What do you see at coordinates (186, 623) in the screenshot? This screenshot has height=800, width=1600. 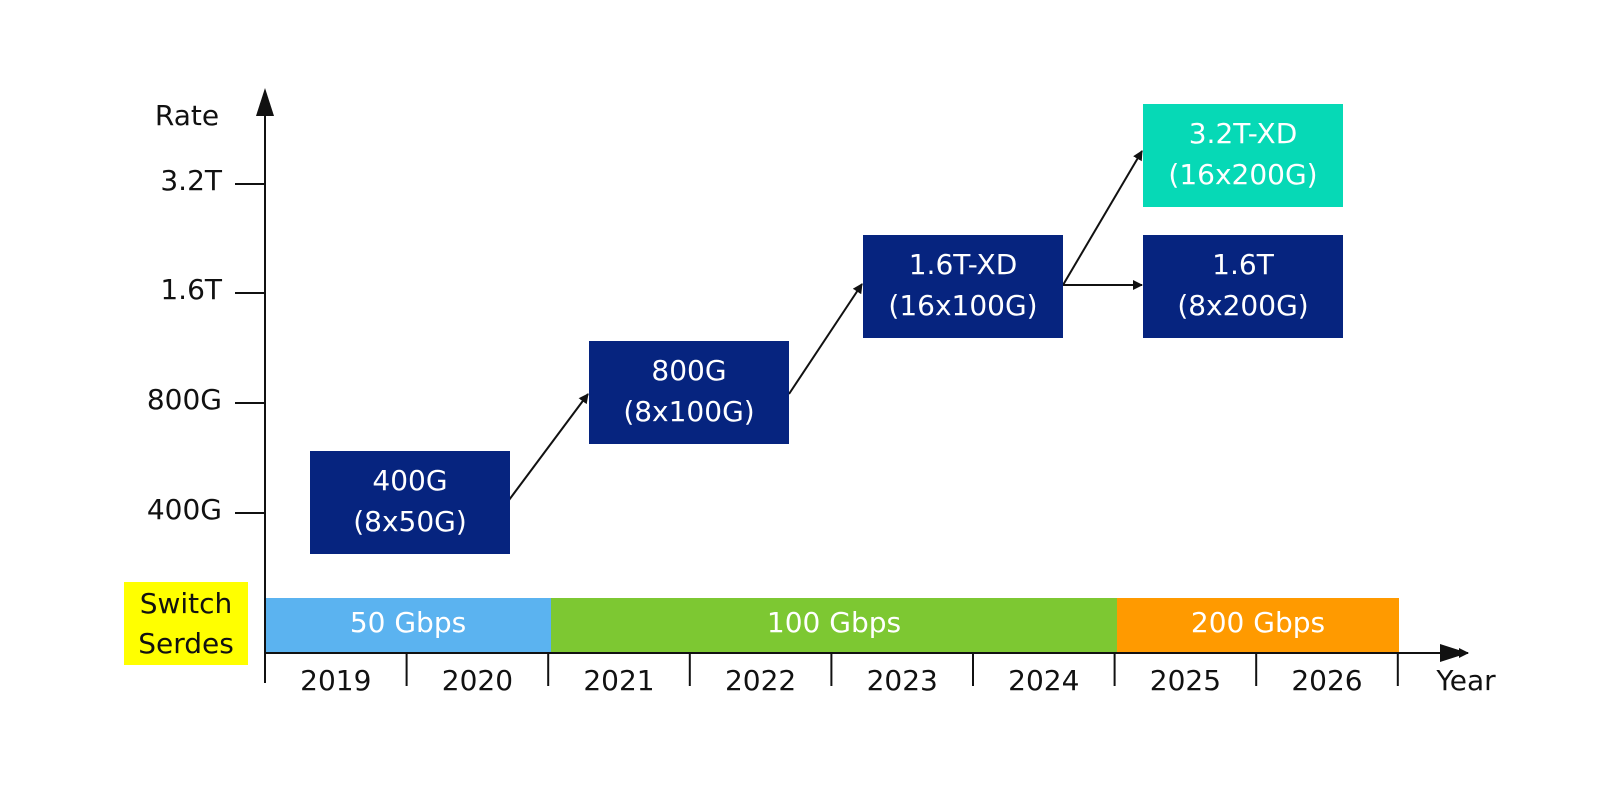 I see `serdes-box` at bounding box center [186, 623].